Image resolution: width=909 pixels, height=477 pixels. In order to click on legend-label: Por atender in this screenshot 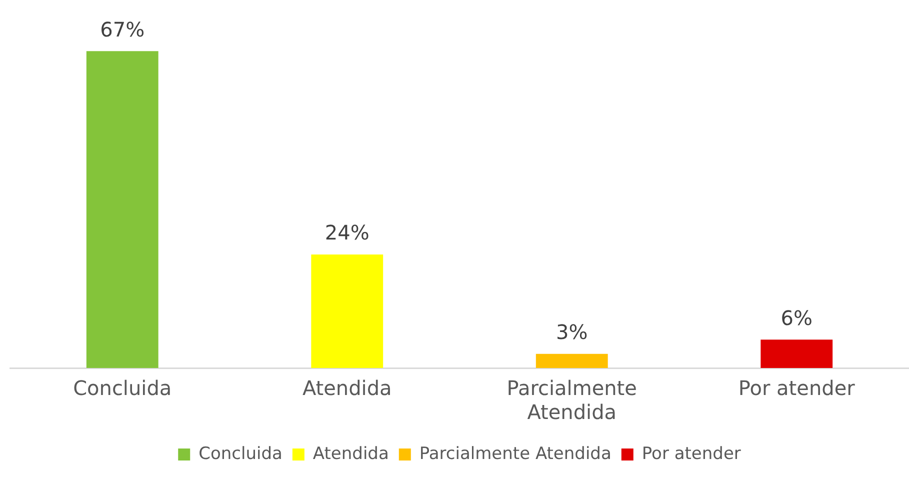, I will do `click(691, 454)`.